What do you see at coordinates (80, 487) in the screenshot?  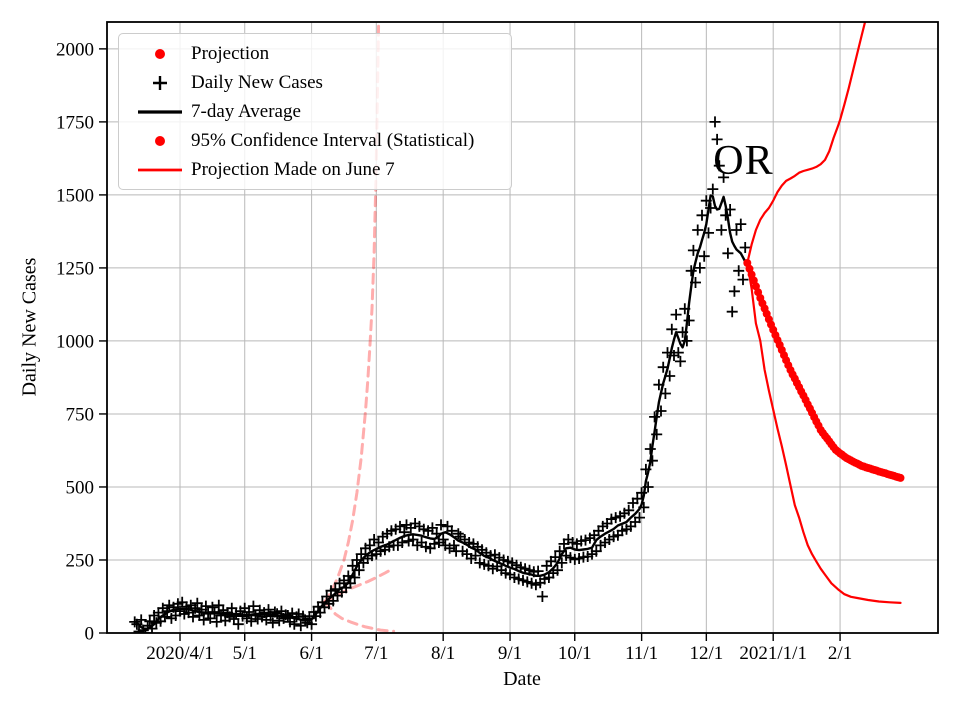 I see `y-tick-label: 500` at bounding box center [80, 487].